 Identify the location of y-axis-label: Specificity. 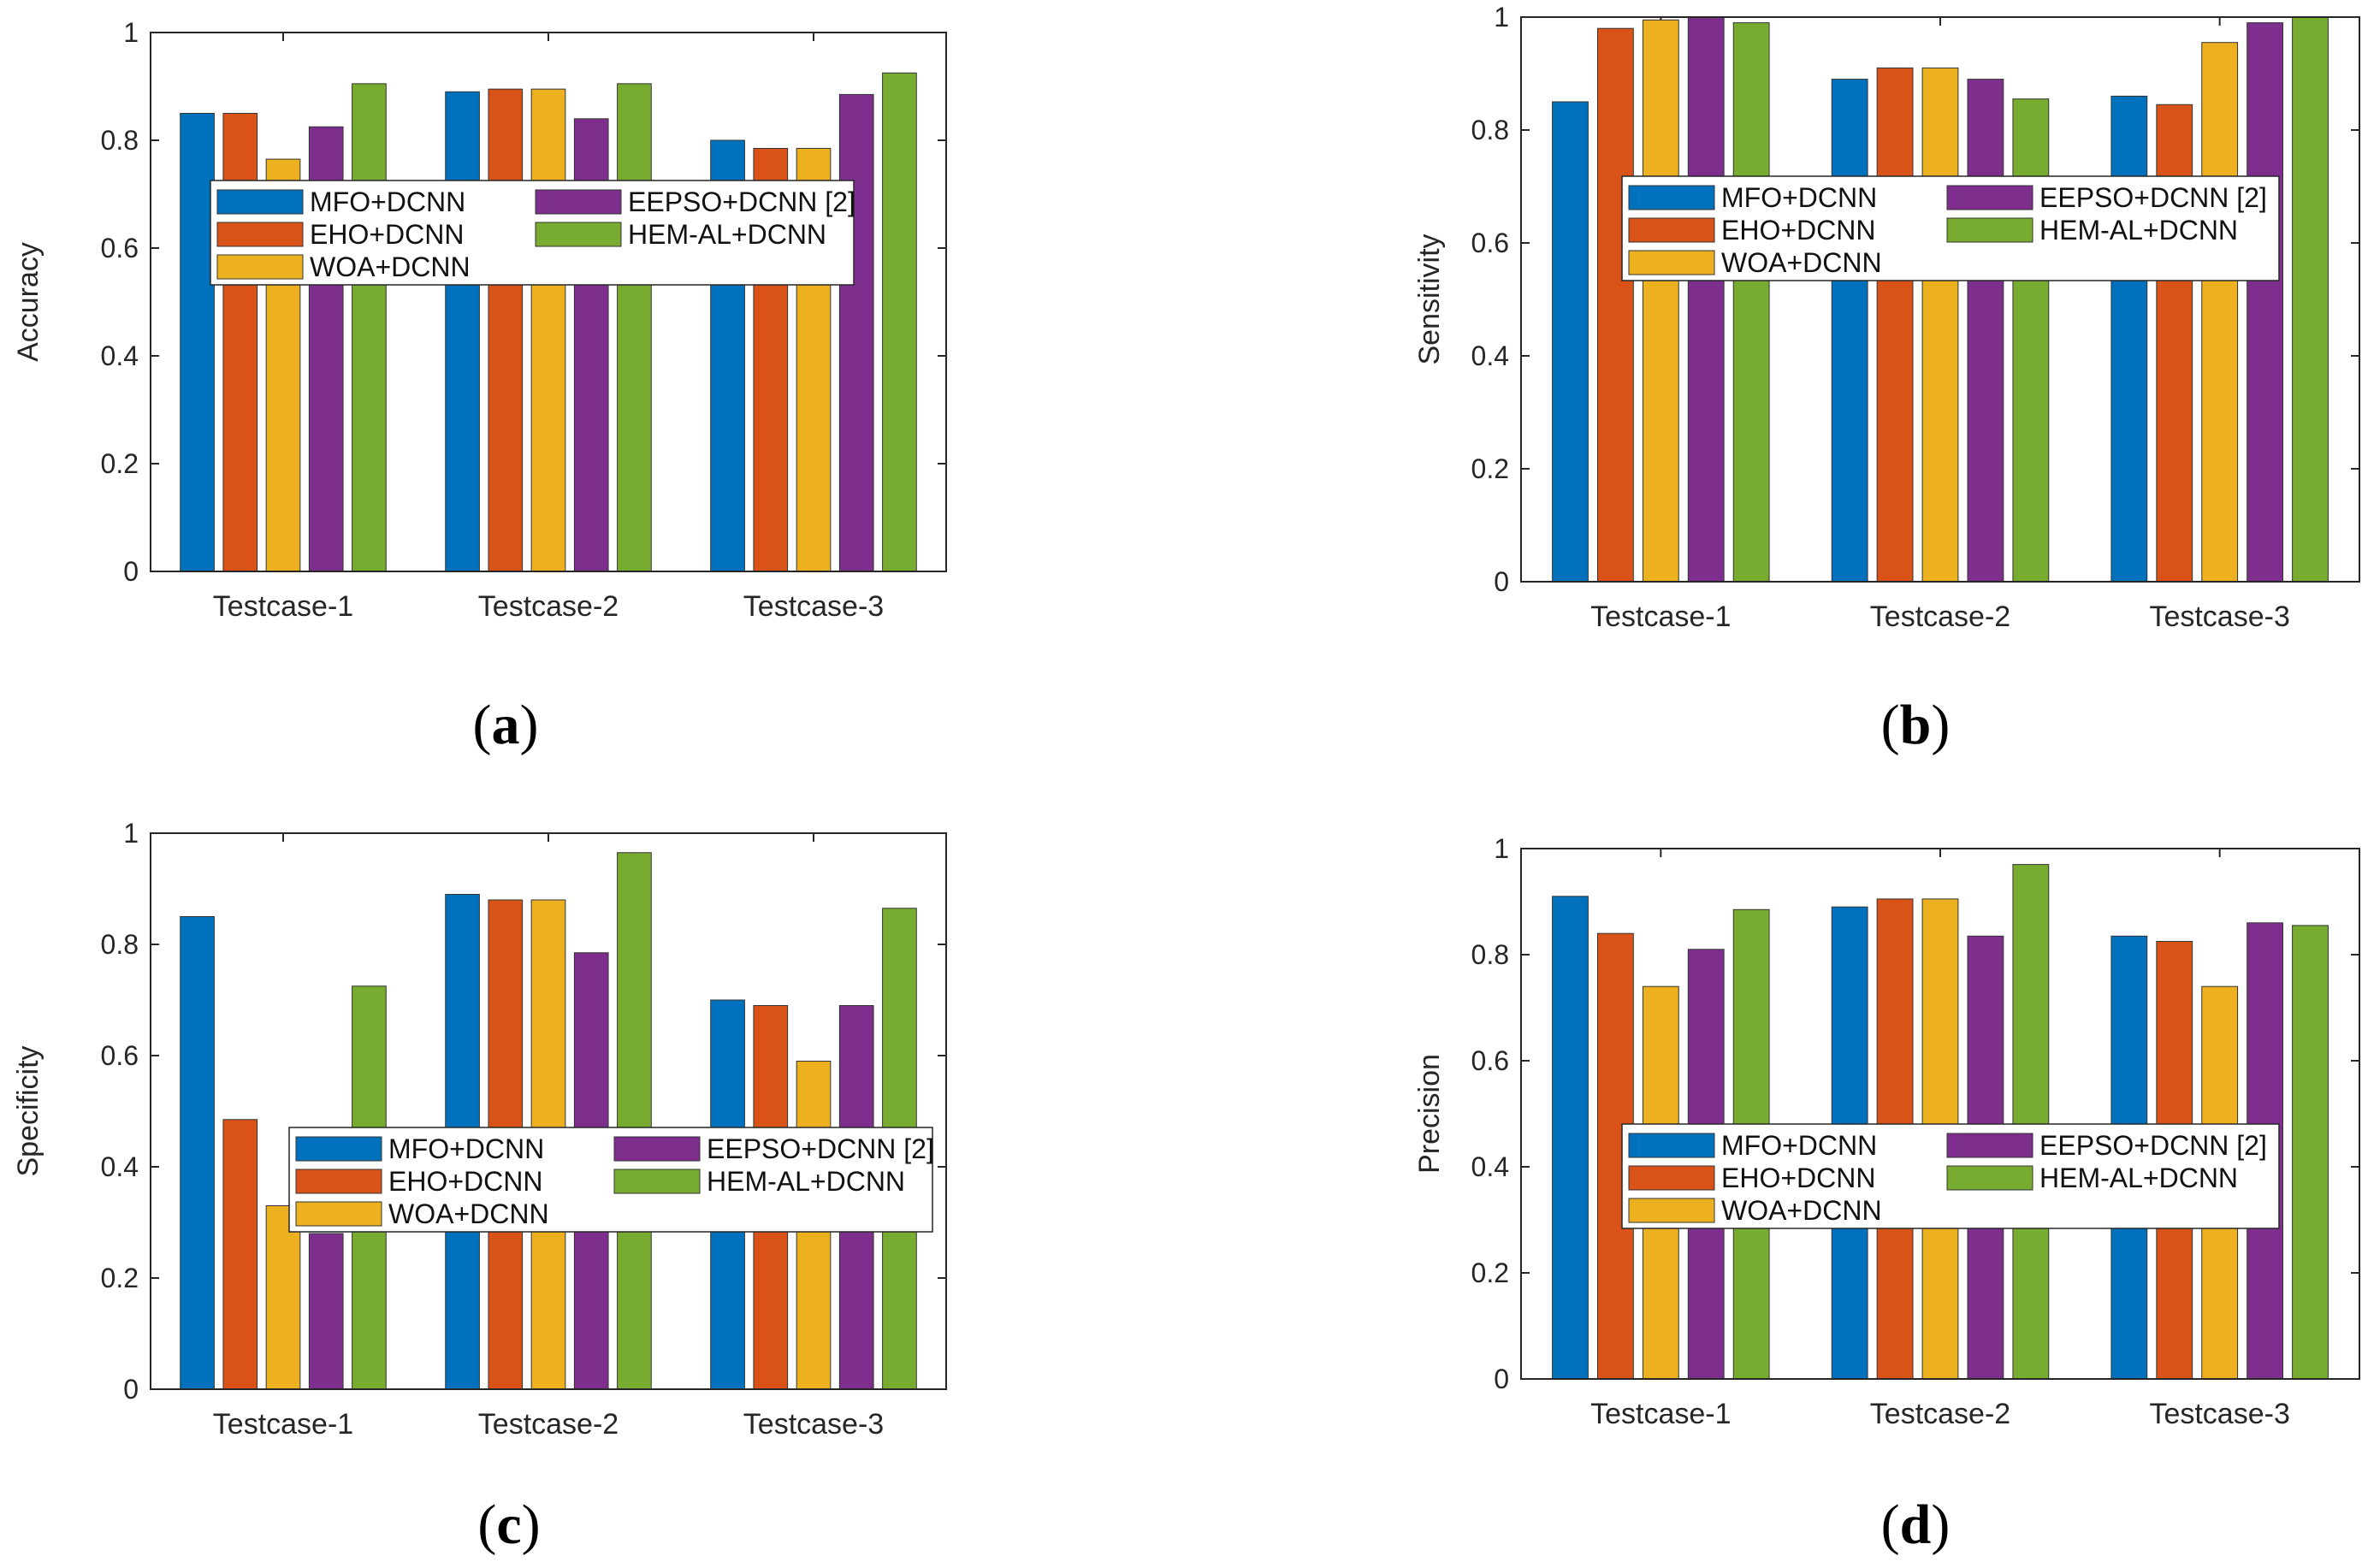
(28, 1110).